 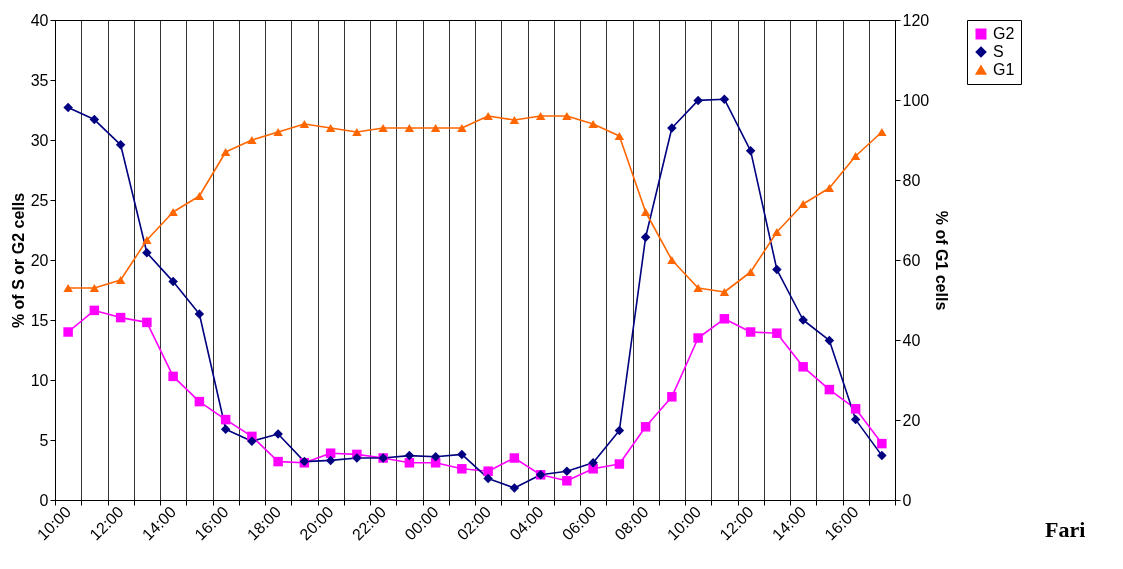 I want to click on text: Fari, so click(x=1065, y=529).